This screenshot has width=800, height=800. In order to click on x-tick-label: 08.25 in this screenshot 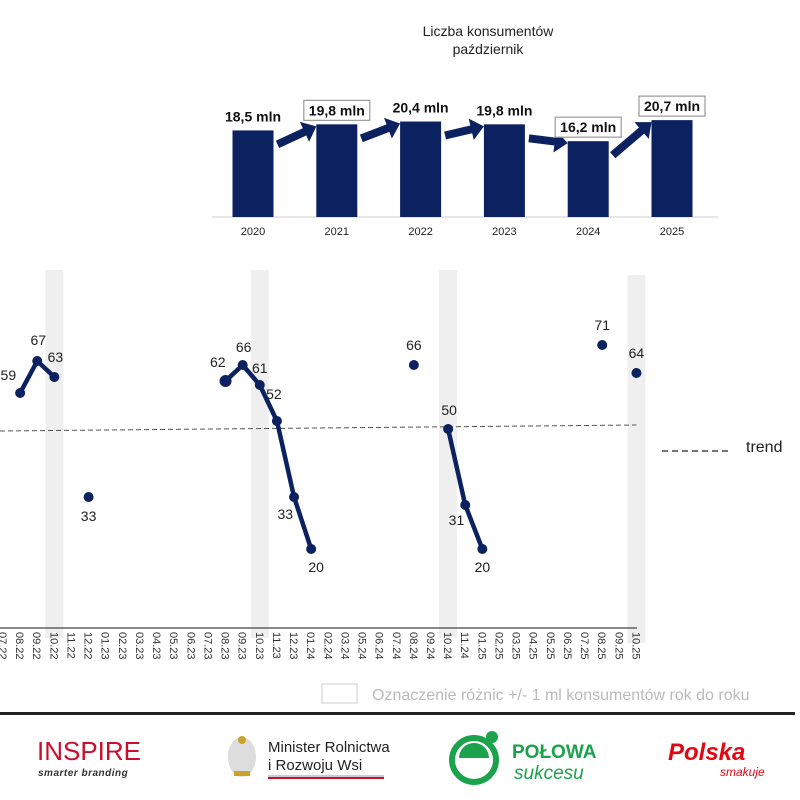, I will do `click(601, 646)`.